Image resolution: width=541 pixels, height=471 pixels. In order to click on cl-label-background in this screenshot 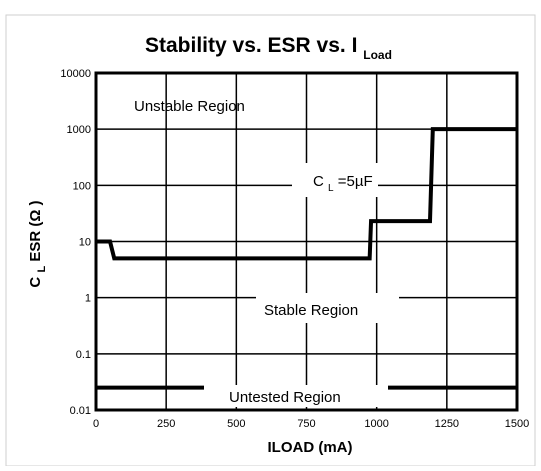, I will do `click(335, 180)`.